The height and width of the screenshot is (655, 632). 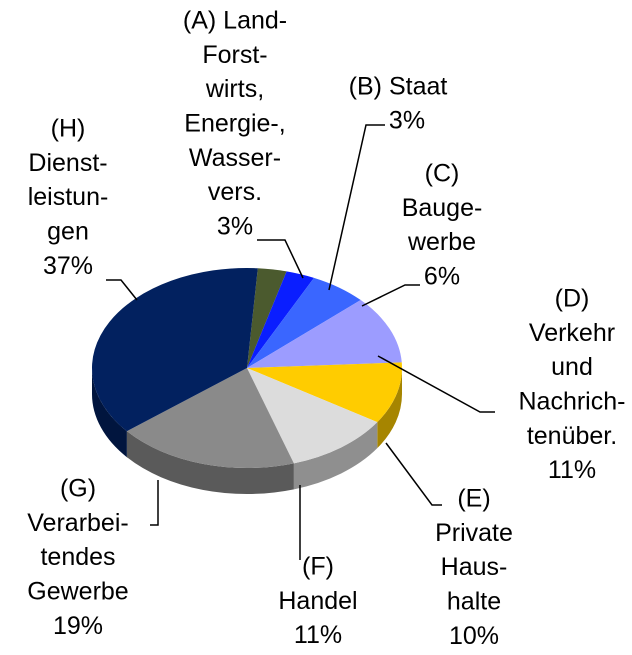 I want to click on category-label: (E), so click(x=473, y=499).